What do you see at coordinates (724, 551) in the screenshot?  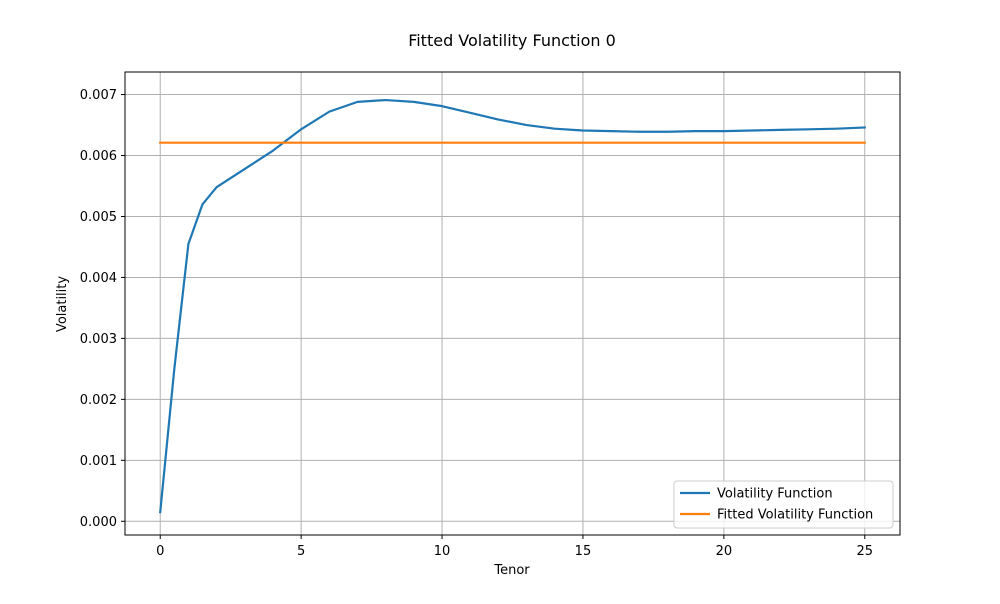 I see `x-tick-label: 20` at bounding box center [724, 551].